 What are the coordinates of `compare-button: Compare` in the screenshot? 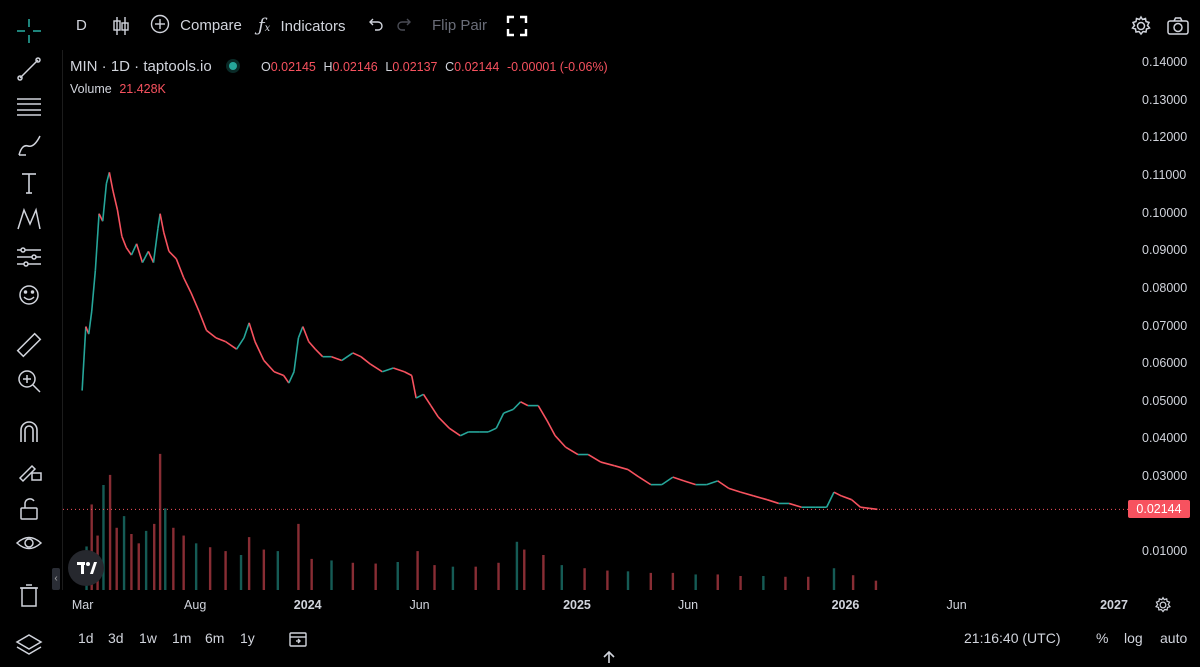 It's located at (196, 26).